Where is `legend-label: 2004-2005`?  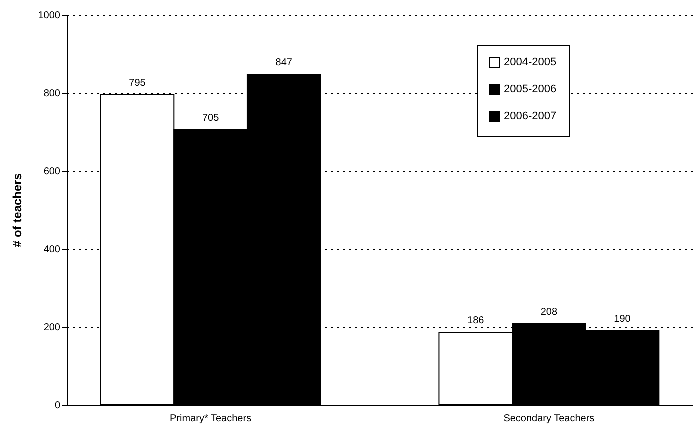
legend-label: 2004-2005 is located at coordinates (530, 62).